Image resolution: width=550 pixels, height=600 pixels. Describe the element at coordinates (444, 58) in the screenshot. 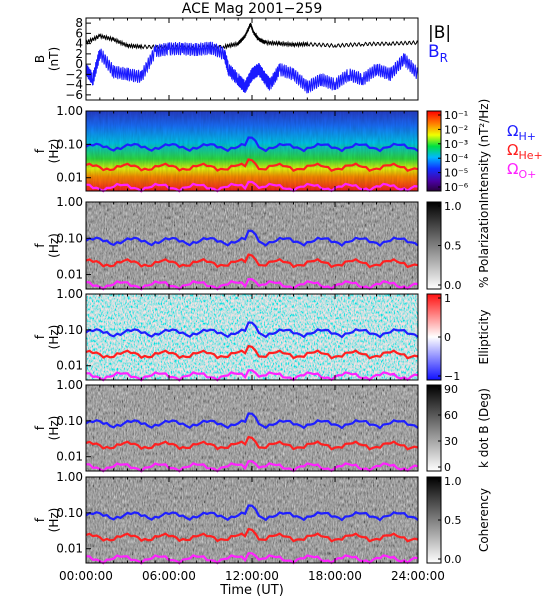

I see `legend-br-subscript: R` at that location.